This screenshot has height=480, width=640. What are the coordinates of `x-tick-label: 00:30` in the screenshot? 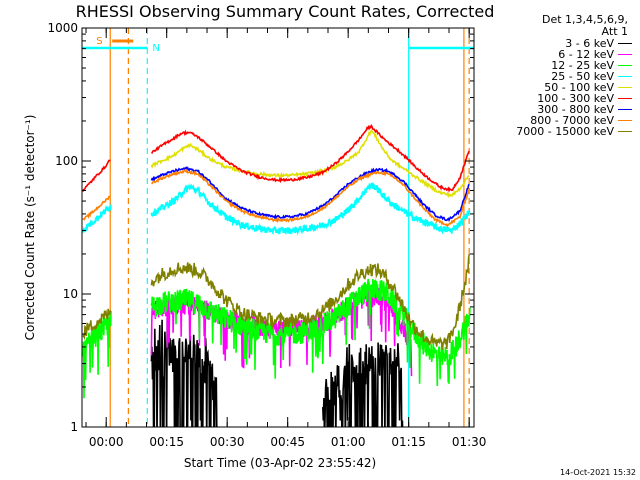 It's located at (227, 442).